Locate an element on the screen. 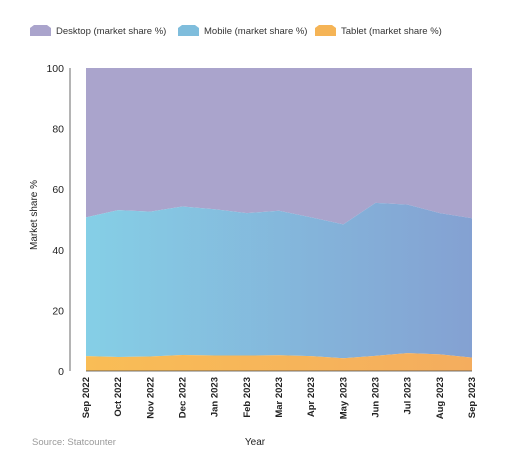 This screenshot has height=465, width=512. x-tick-label: Jul 2023 is located at coordinates (408, 396).